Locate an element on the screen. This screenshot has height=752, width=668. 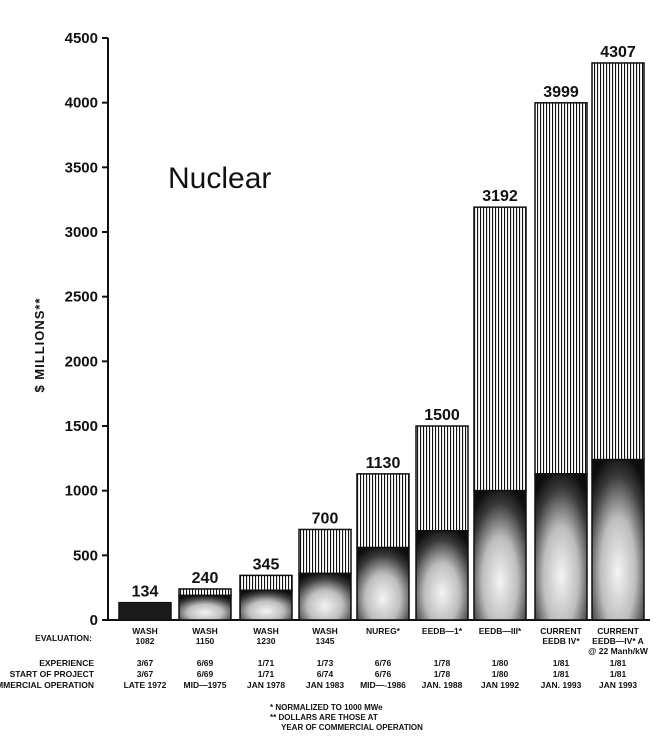
category-operation: JAN. 1988 is located at coordinates (442, 685).